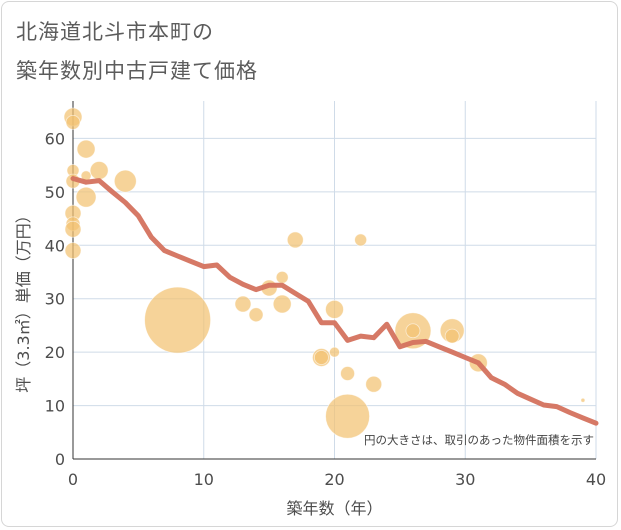 The width and height of the screenshot is (621, 530). What do you see at coordinates (137, 71) in the screenshot?
I see `chart-title-line2: 築年数別中古戸建て価格` at bounding box center [137, 71].